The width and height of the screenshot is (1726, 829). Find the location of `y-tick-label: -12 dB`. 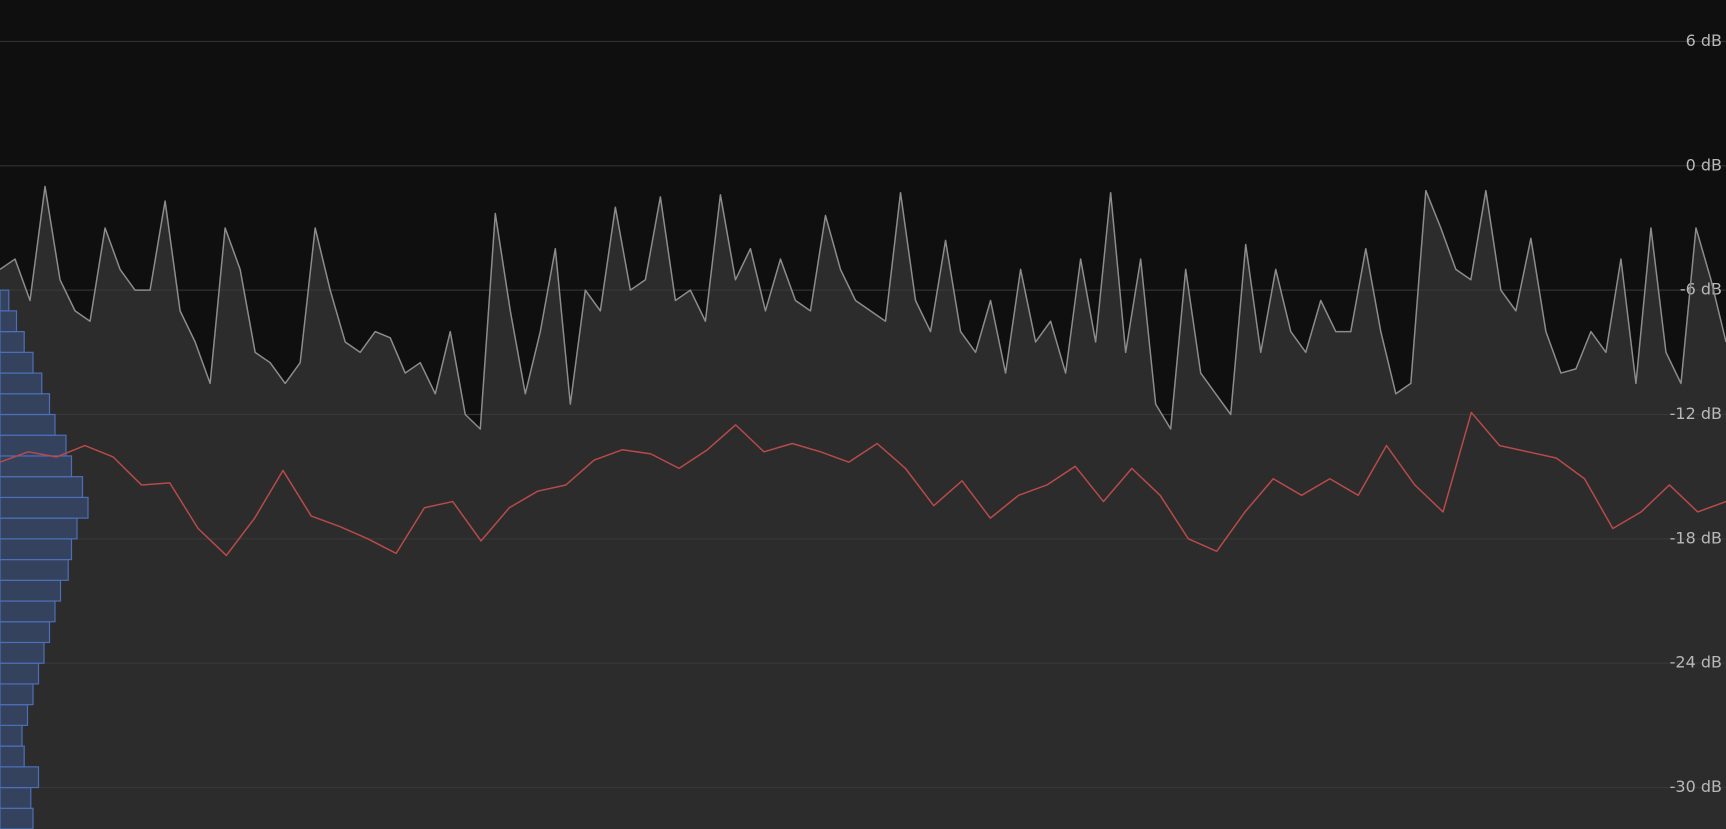

y-tick-label: -12 dB is located at coordinates (1696, 413).